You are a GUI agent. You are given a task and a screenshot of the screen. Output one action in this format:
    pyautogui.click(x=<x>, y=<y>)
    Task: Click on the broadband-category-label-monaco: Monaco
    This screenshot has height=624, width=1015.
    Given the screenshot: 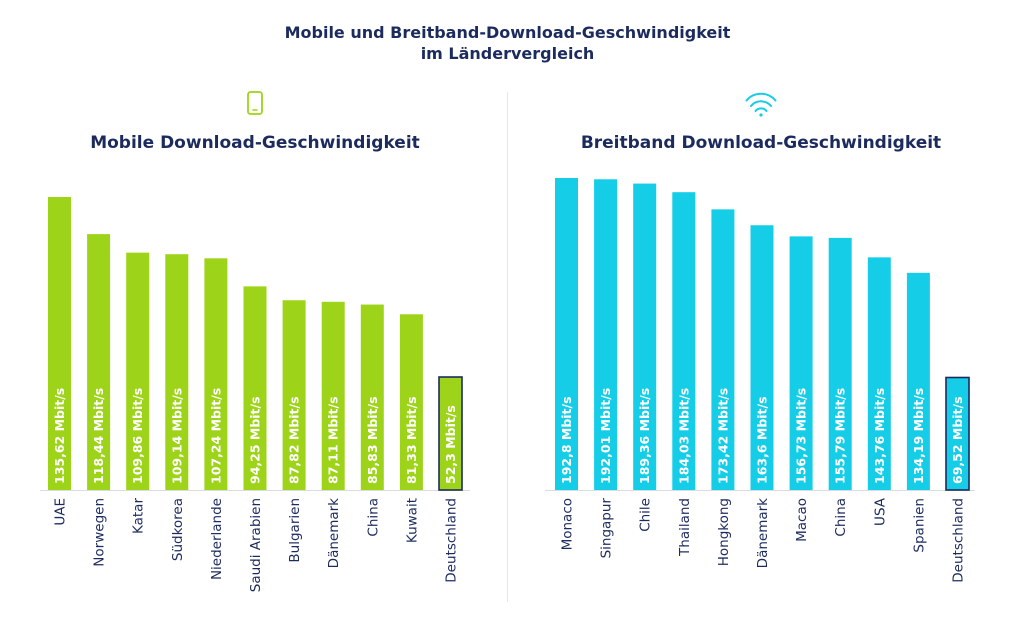 What is the action you would take?
    pyautogui.click(x=568, y=524)
    